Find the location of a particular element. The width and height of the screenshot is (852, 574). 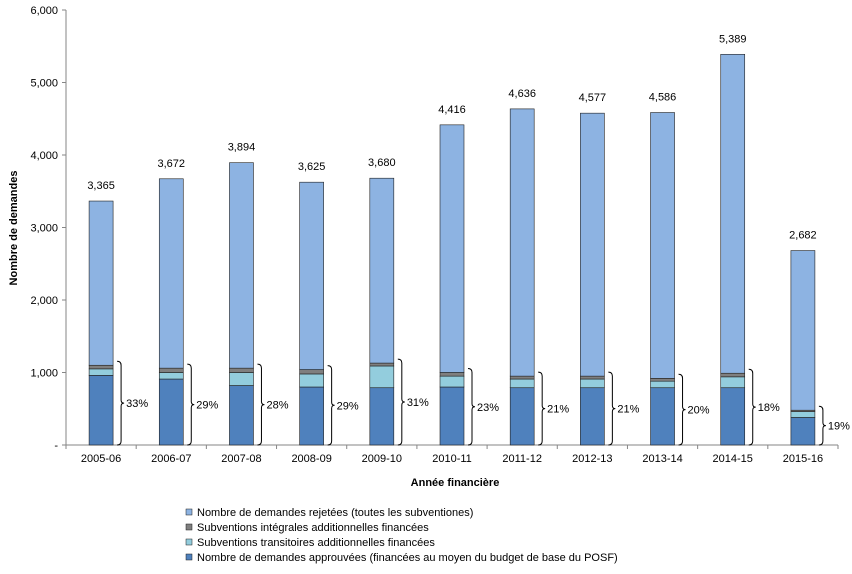

y-tick-label: 4,000 is located at coordinates (44, 156).